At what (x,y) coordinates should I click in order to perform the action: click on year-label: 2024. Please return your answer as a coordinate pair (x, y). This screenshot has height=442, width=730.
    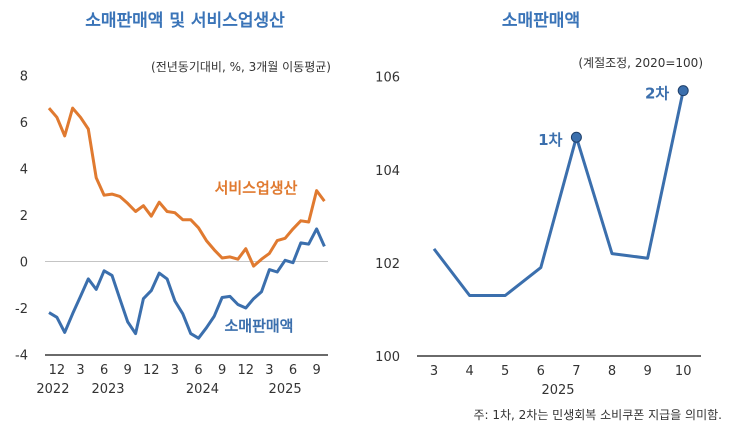
    Looking at the image, I should click on (202, 389).